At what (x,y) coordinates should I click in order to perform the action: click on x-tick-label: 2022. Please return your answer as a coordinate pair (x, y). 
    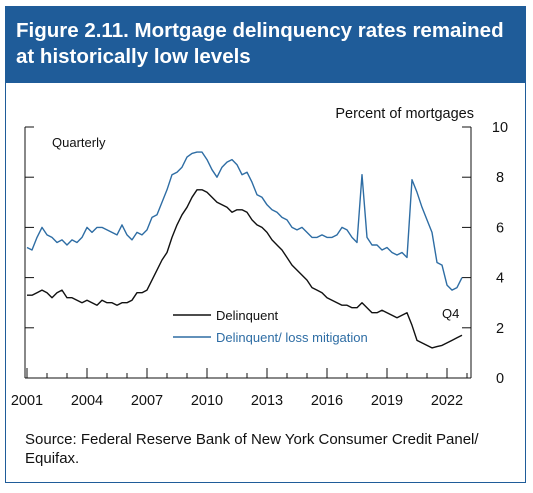
    Looking at the image, I should click on (447, 401).